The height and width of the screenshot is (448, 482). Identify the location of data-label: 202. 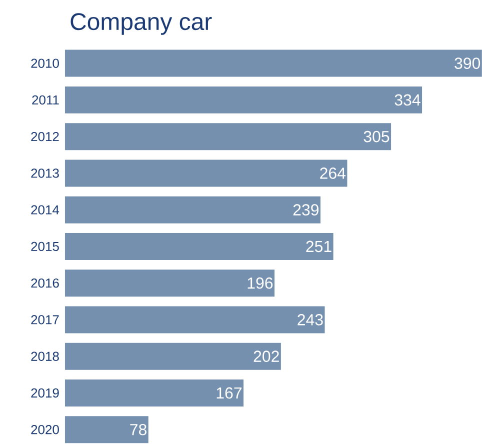
(266, 356).